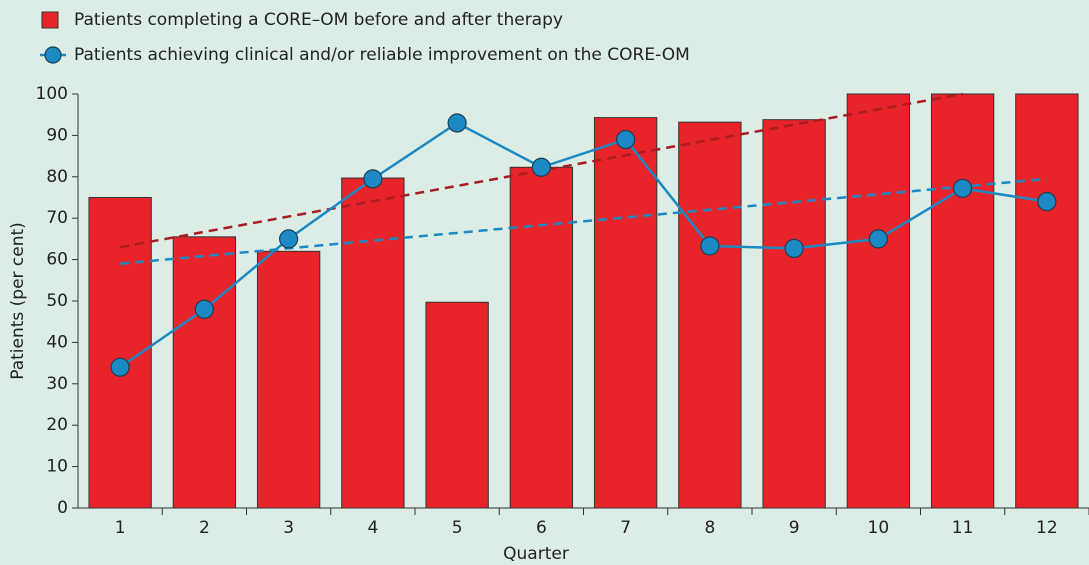 The width and height of the screenshot is (1089, 565). I want to click on x-tick-label: 8, so click(709, 528).